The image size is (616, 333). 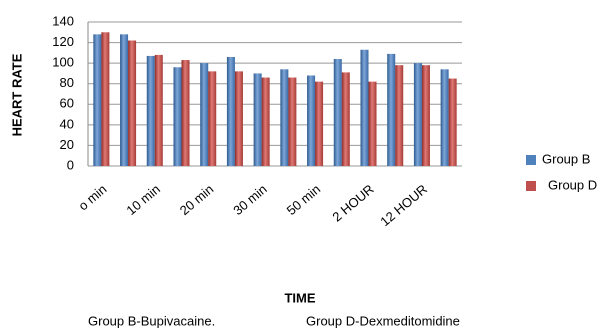 What do you see at coordinates (383, 320) in the screenshot?
I see `footnote: Group D-Dexmeditomidine` at bounding box center [383, 320].